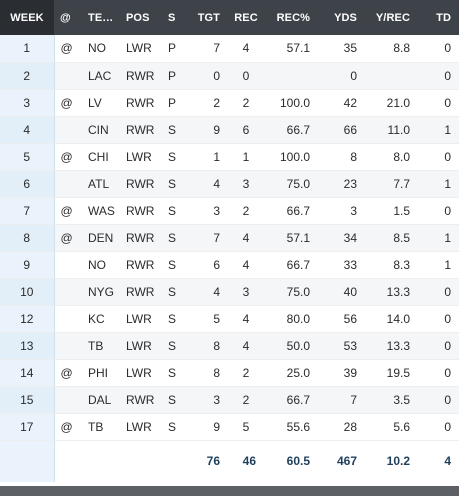 This screenshot has width=459, height=496. What do you see at coordinates (443, 17) in the screenshot?
I see `column-header-td: TD` at bounding box center [443, 17].